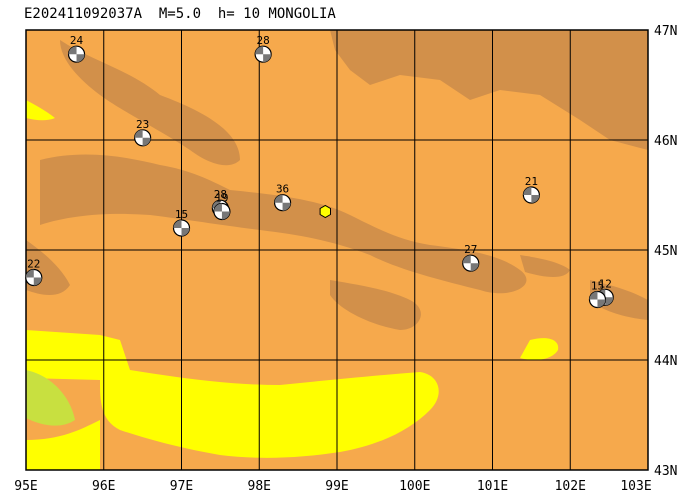  What do you see at coordinates (150, 103) in the screenshot?
I see `highland-ridge-north` at bounding box center [150, 103].